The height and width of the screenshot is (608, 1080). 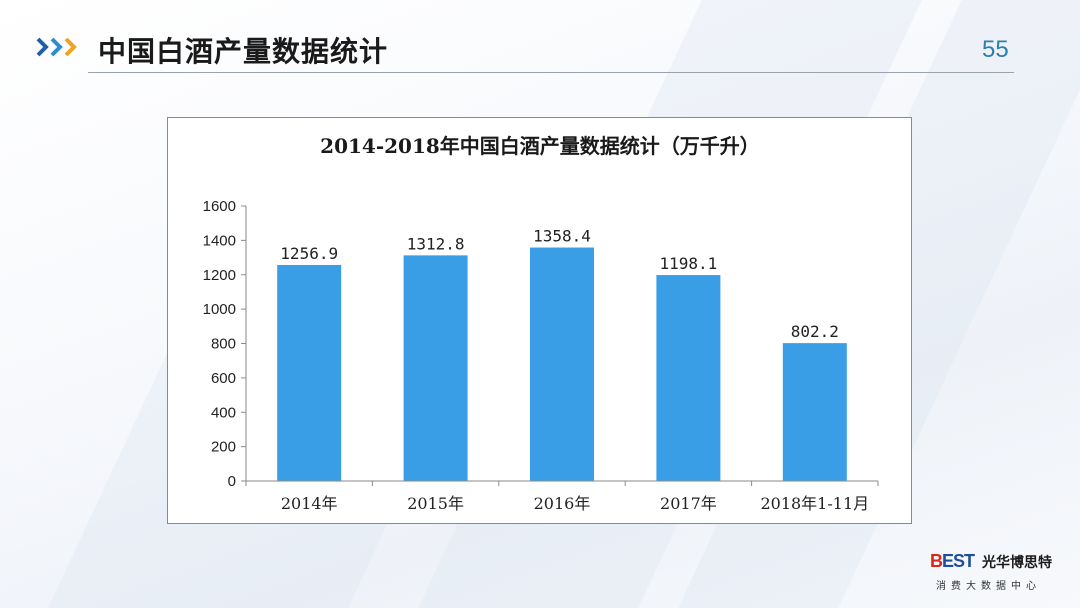 What do you see at coordinates (223, 412) in the screenshot?
I see `y-tick-label: 400` at bounding box center [223, 412].